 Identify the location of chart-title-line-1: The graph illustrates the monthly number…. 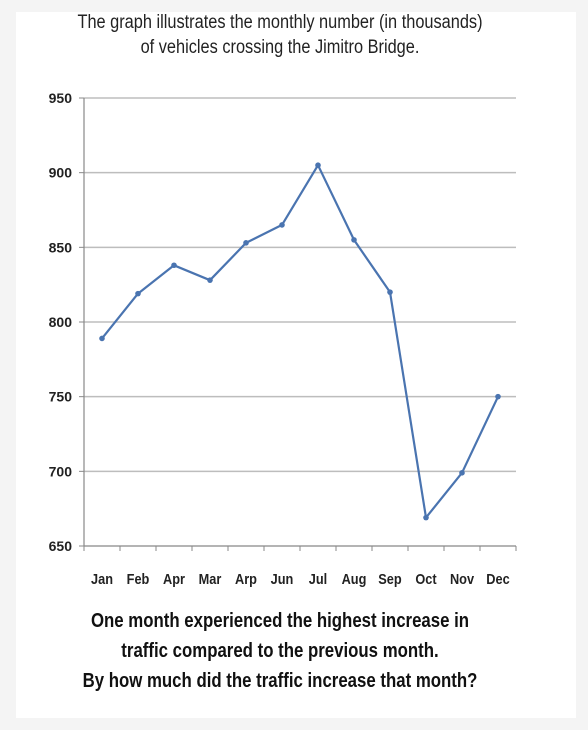
(280, 22).